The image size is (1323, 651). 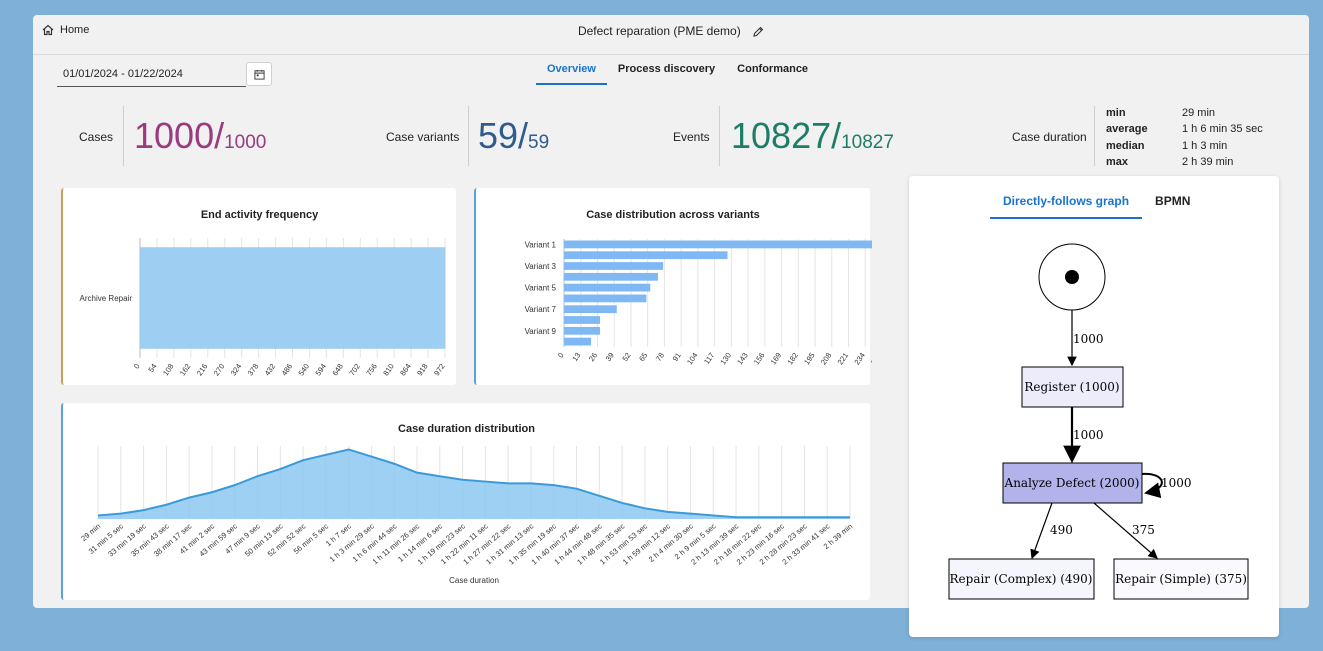 I want to click on node-repair-simple, so click(x=1181, y=579).